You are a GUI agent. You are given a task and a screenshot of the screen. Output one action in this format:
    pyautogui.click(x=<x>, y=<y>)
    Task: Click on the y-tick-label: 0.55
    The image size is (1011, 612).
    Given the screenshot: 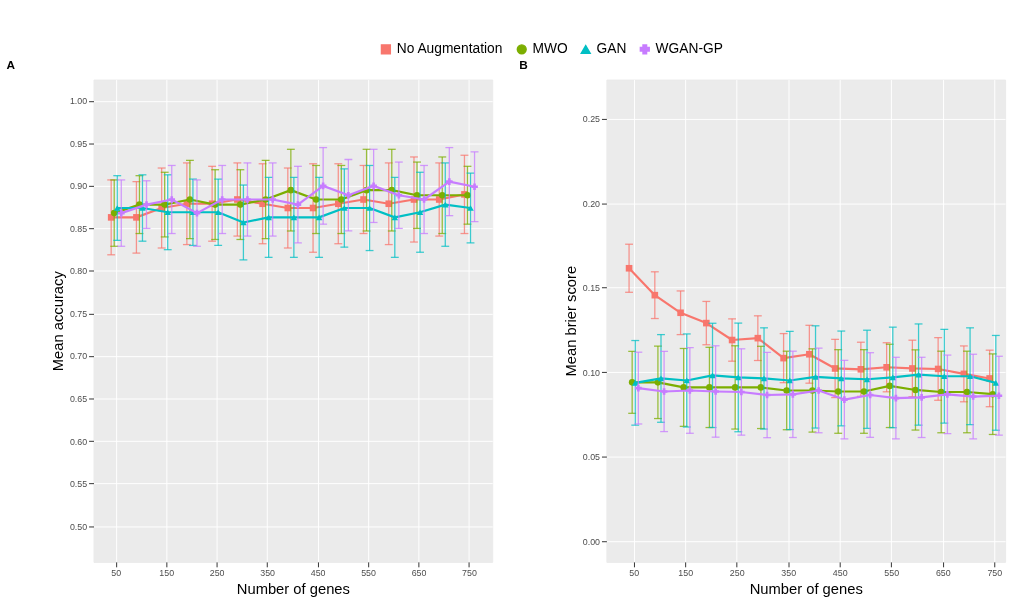 What is the action you would take?
    pyautogui.click(x=78, y=484)
    